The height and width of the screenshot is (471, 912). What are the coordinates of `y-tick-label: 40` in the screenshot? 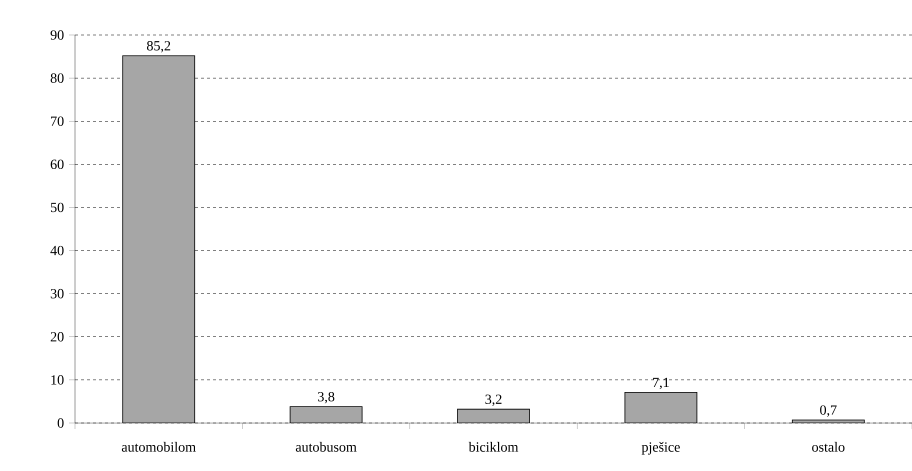 It's located at (57, 251).